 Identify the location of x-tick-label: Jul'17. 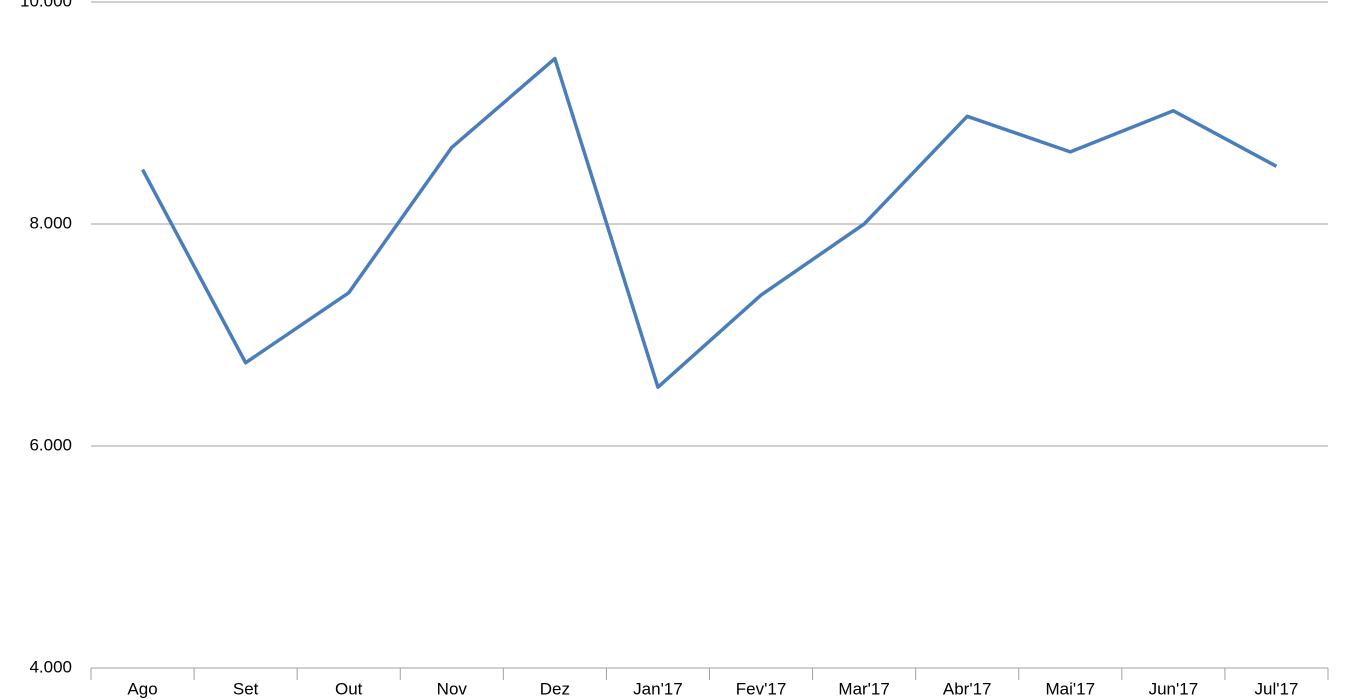
(1277, 688).